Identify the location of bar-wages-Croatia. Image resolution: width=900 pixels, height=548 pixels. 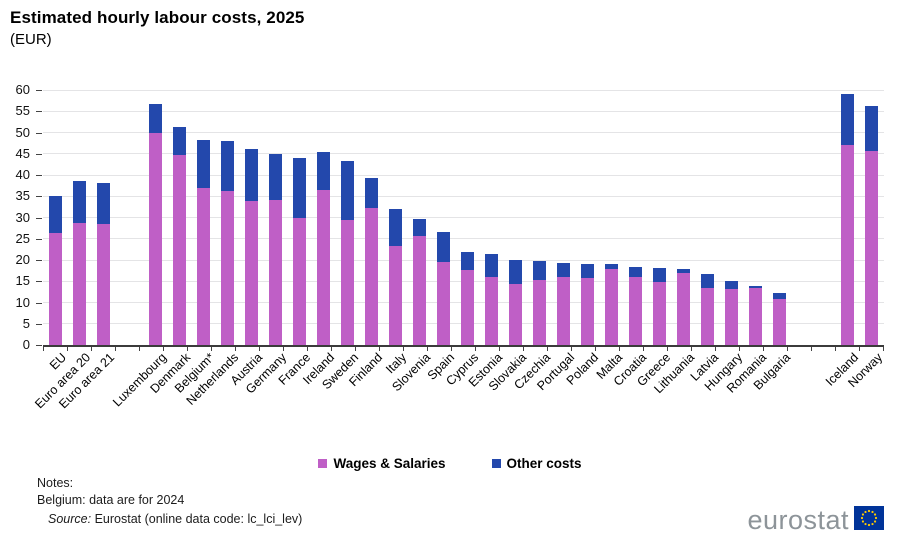
(635, 311).